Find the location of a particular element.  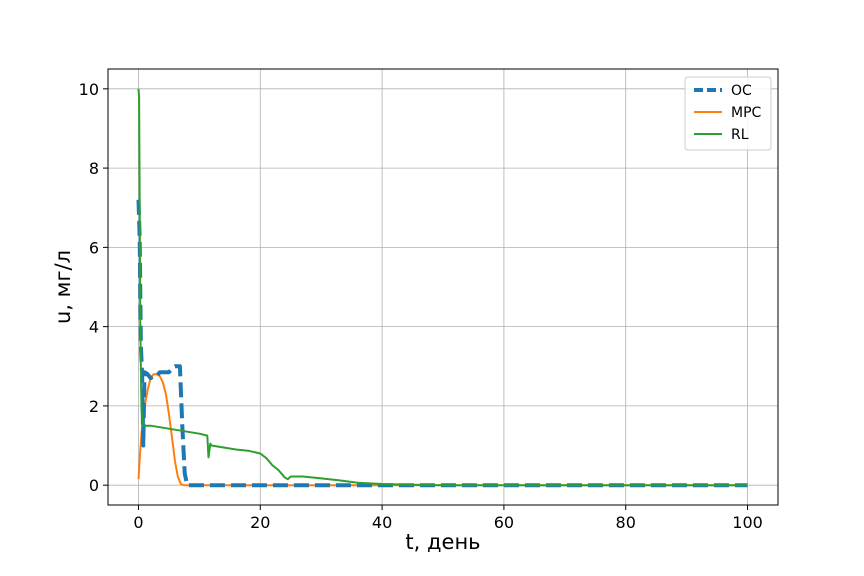

y-tick-label: 4 is located at coordinates (94, 327).